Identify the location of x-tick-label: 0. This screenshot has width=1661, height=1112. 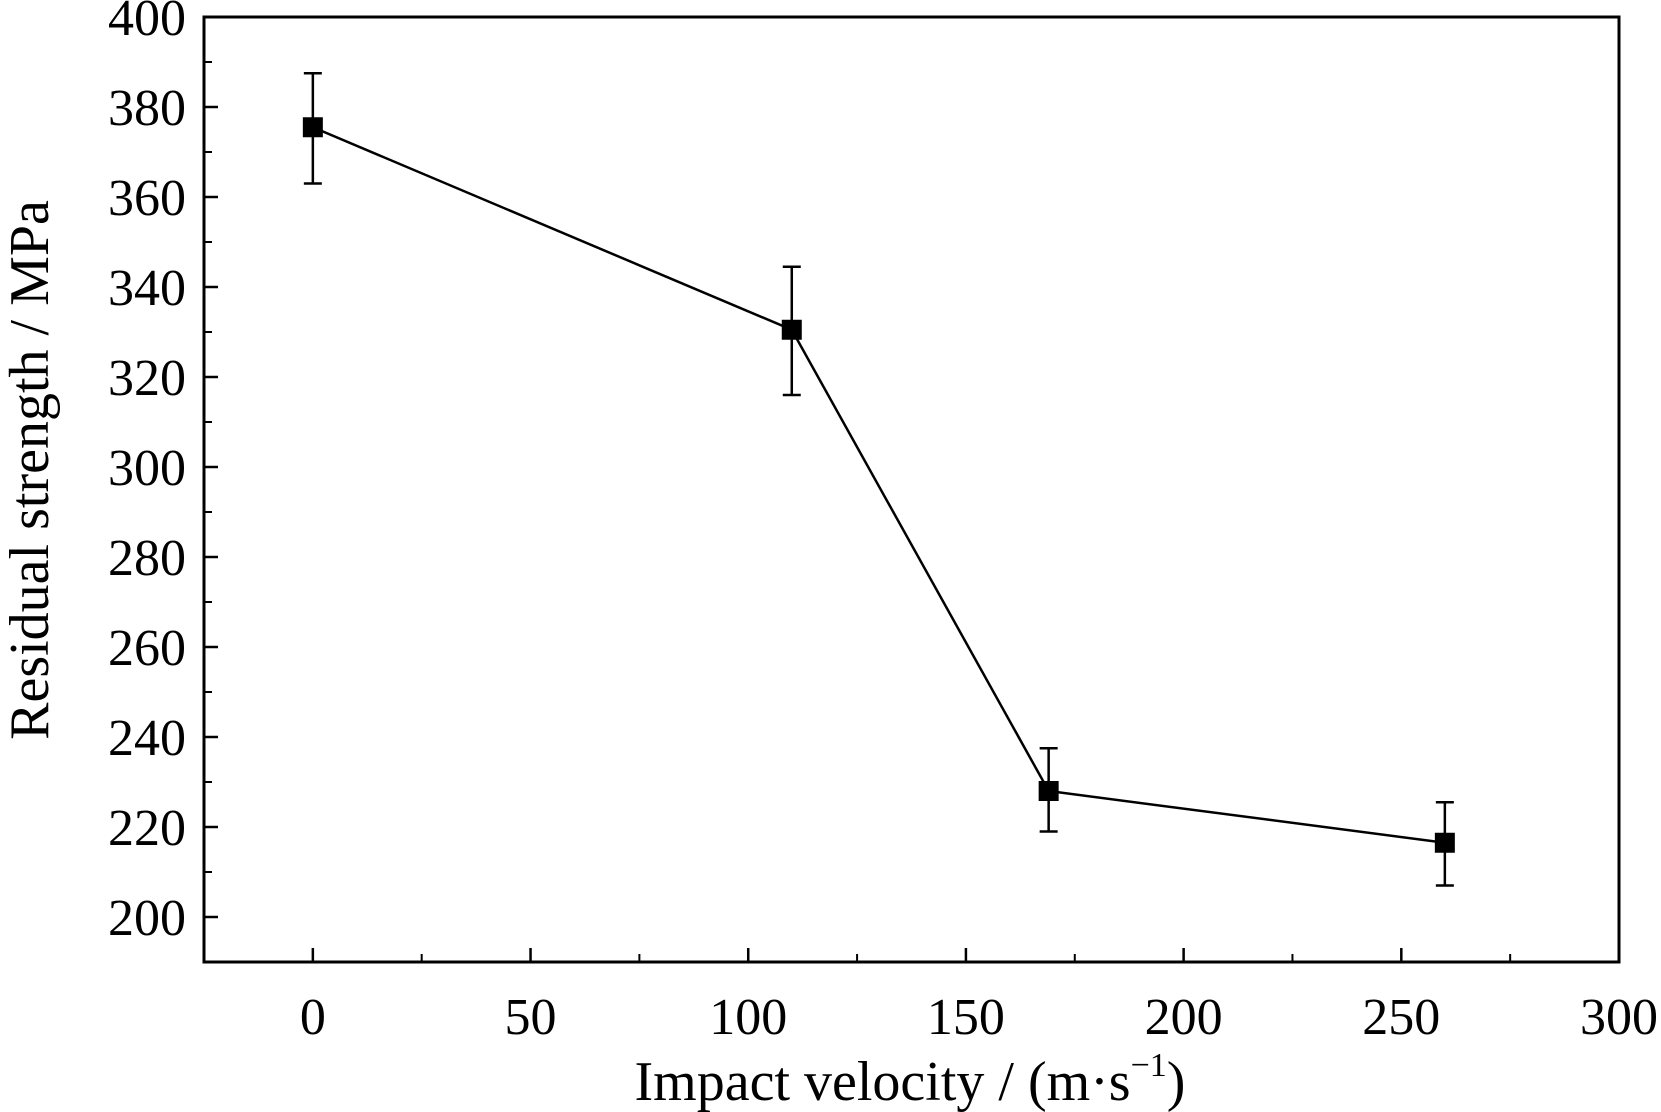
(313, 1017).